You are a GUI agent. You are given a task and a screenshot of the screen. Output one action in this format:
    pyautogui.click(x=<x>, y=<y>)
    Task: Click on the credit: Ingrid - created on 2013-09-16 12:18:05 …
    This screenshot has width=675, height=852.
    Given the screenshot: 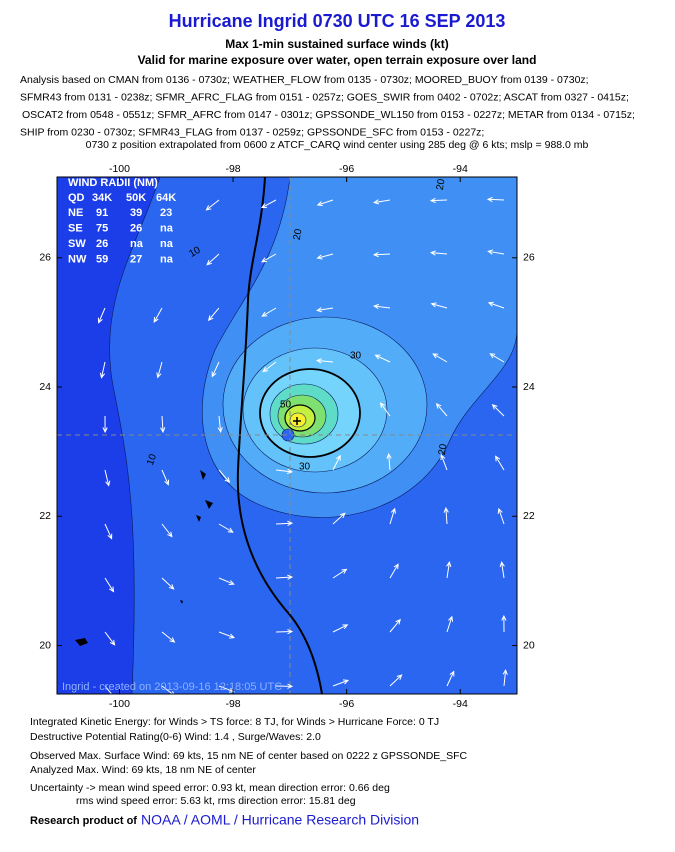 What is the action you would take?
    pyautogui.click(x=172, y=687)
    